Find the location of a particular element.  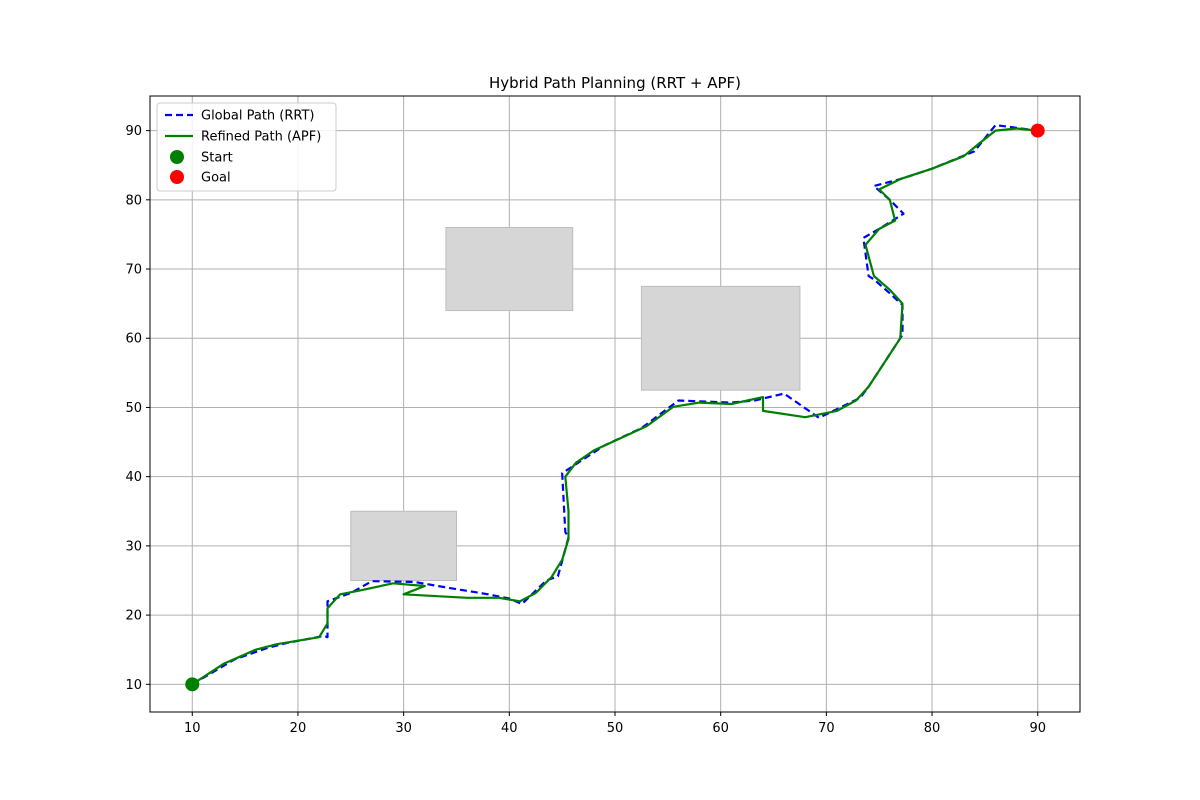

start-marker is located at coordinates (192, 684).